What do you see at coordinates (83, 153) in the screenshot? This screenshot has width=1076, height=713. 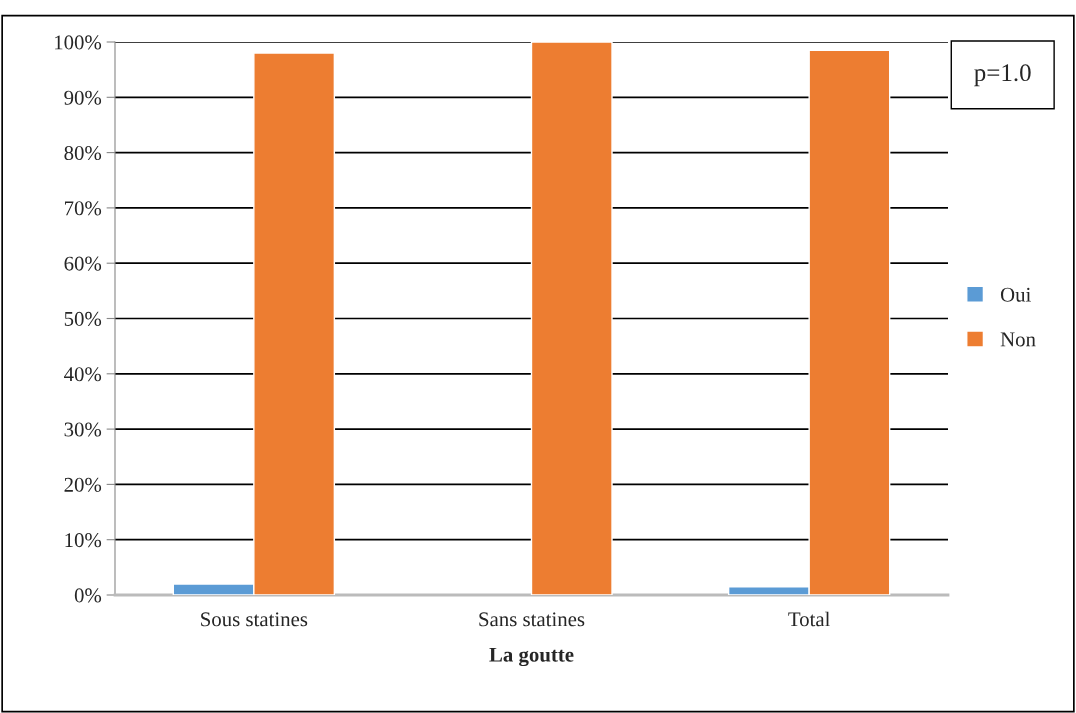 I see `y-tick-label: 80%` at bounding box center [83, 153].